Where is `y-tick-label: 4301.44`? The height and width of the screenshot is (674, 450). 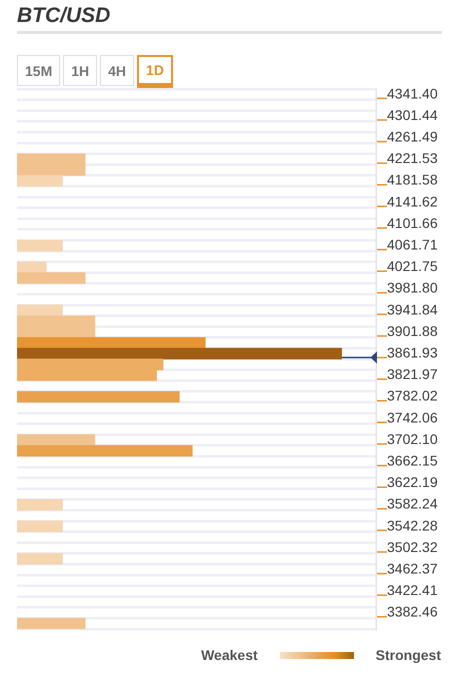
y-tick-label: 4301.44 is located at coordinates (412, 114).